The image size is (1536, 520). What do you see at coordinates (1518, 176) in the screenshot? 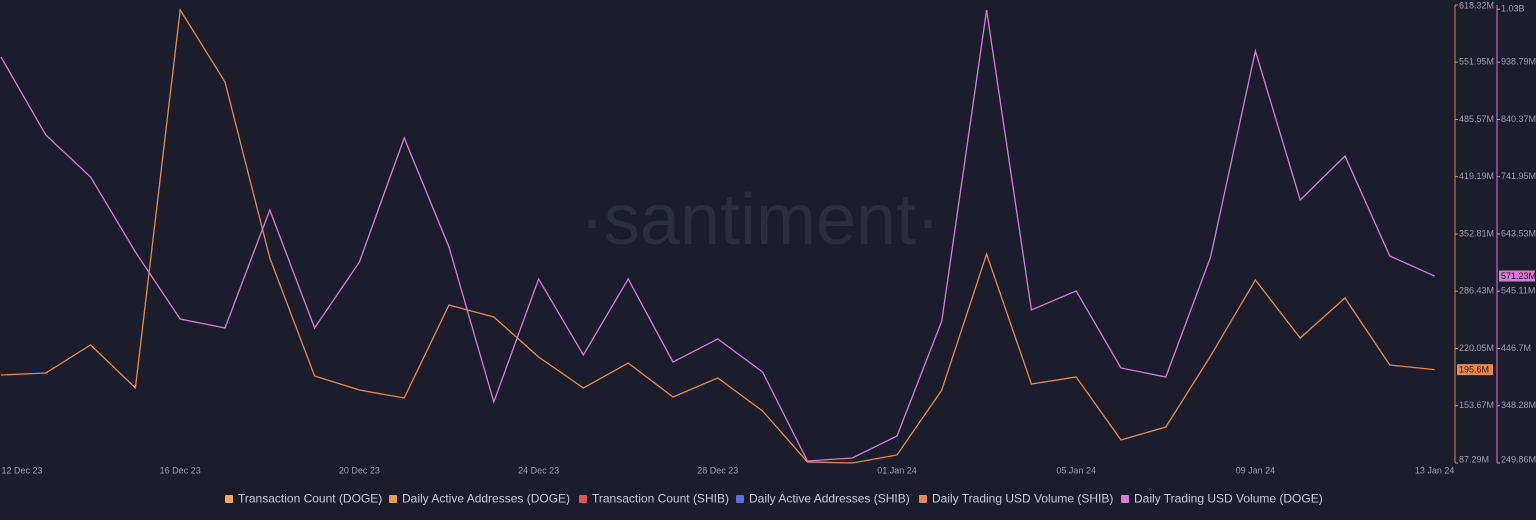
I see `y-tick-label: 741.95M` at bounding box center [1518, 176].